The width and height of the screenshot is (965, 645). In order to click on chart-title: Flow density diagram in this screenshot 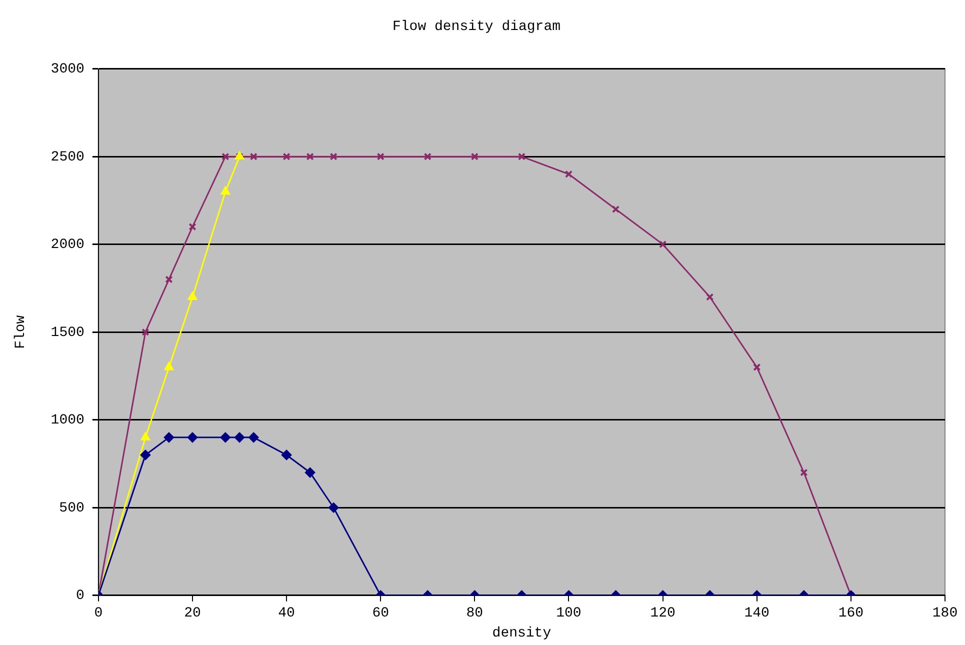, I will do `click(476, 27)`.